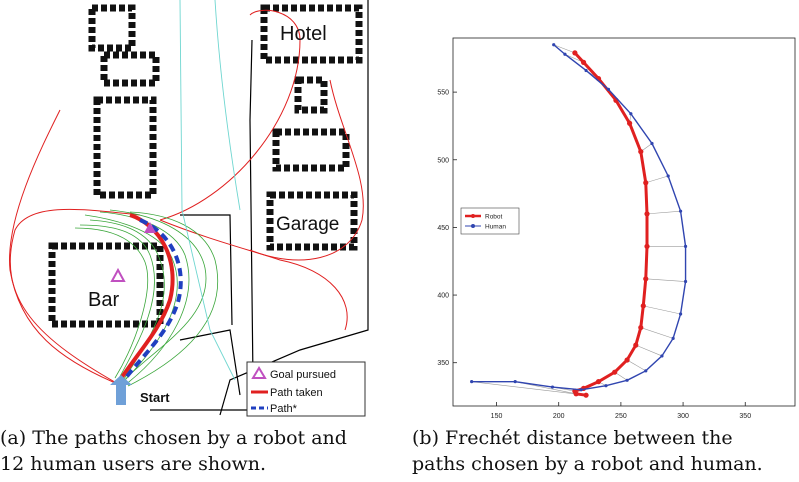  I want to click on legend-label-human: Human, so click(495, 227).